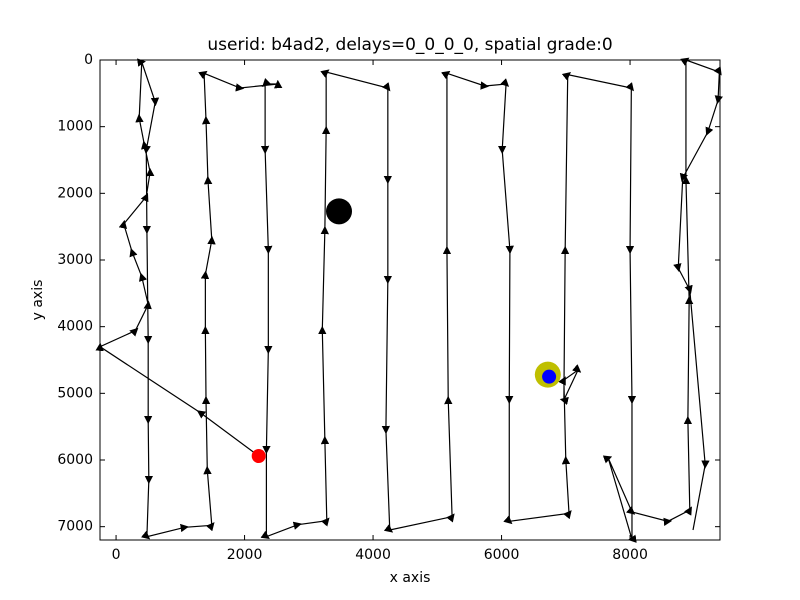  I want to click on y-tick-label: 0, so click(88, 60).